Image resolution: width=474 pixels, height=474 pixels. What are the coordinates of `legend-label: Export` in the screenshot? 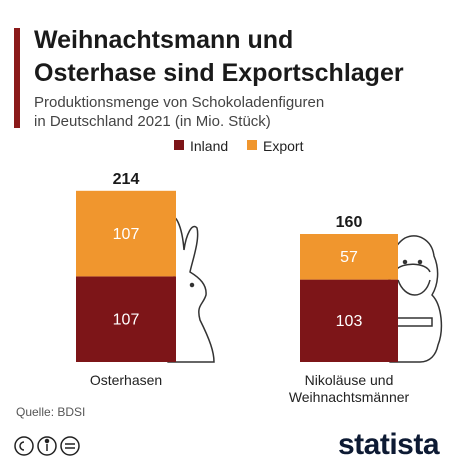 It's located at (283, 146).